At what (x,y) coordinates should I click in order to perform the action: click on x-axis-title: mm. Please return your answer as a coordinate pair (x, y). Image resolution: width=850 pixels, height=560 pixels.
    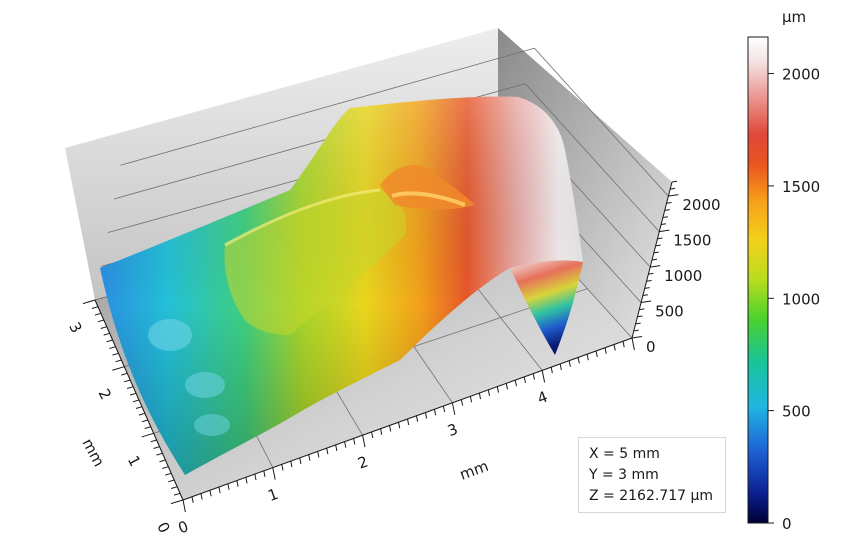
    Looking at the image, I should click on (474, 470).